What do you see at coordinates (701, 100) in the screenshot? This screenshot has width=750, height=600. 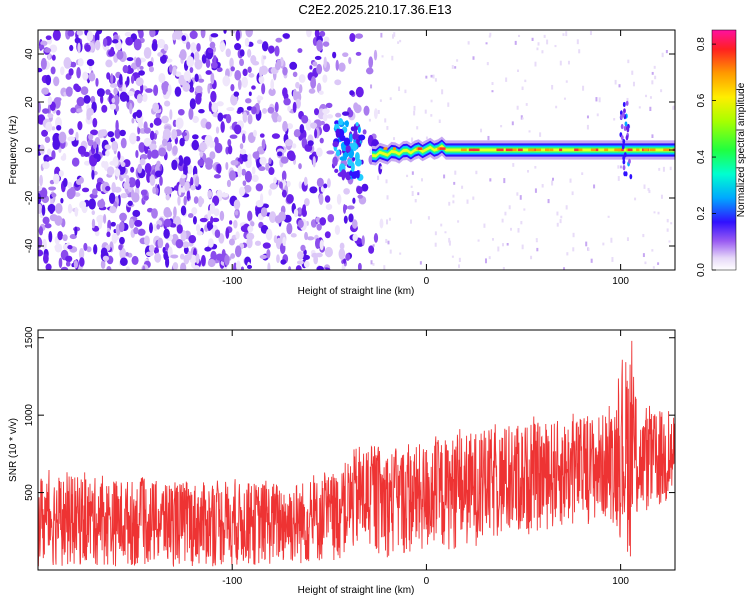 I see `colorbar-tick-label: 0.6` at bounding box center [701, 100].